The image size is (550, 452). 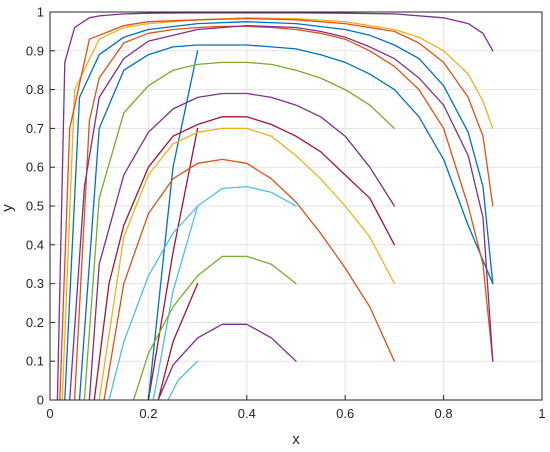 What do you see at coordinates (49, 413) in the screenshot?
I see `x-tick-label: 0` at bounding box center [49, 413].